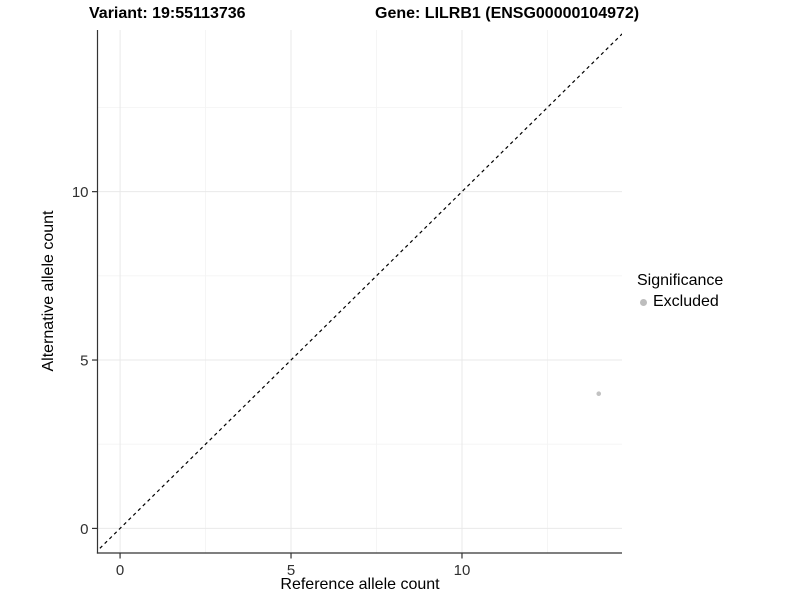  Describe the element at coordinates (360, 584) in the screenshot. I see `x-axis-title: Reference allele count` at that location.